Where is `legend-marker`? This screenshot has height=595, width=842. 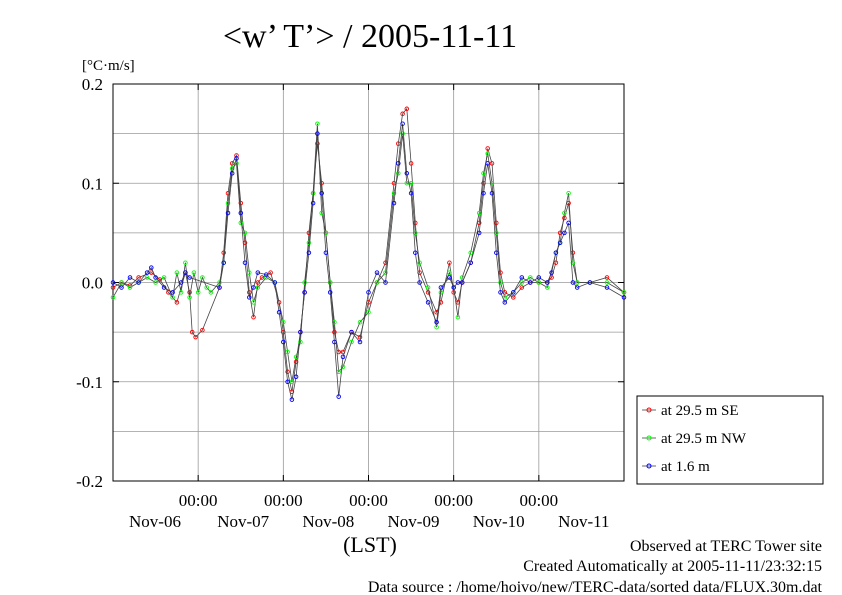
legend-marker is located at coordinates (649, 438).